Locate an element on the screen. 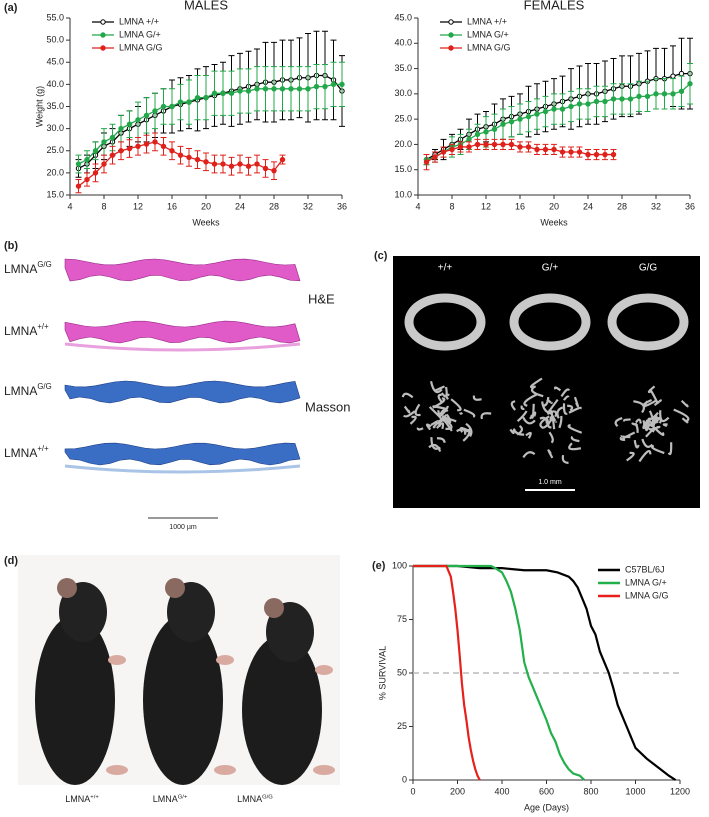 This screenshot has width=709, height=817. stain-label: H&E is located at coordinates (321, 298).